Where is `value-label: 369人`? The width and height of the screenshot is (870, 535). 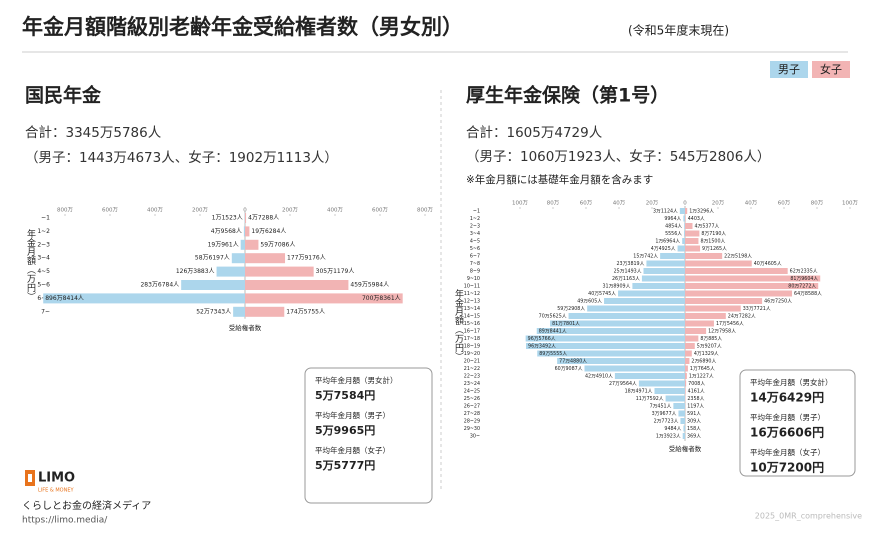
value-label: 369人 is located at coordinates (694, 437).